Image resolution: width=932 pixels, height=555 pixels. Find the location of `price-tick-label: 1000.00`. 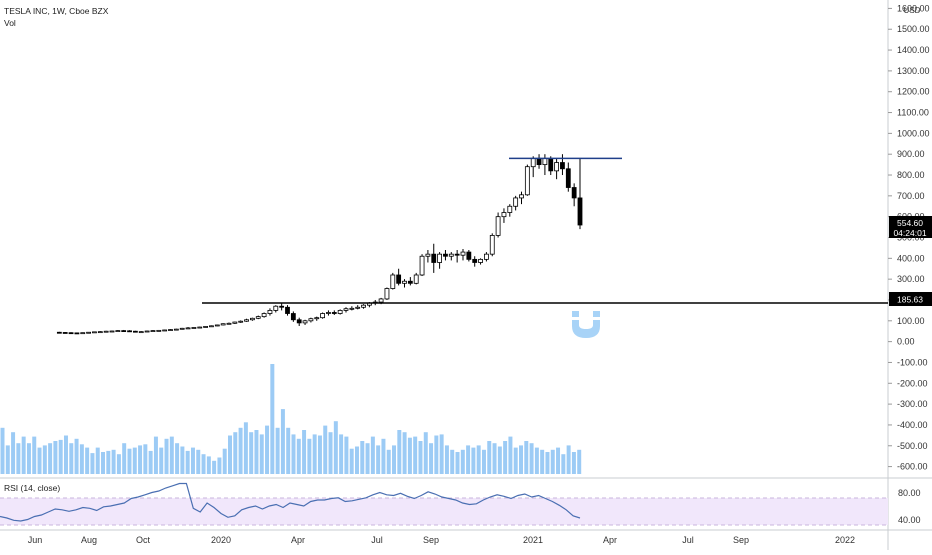

price-tick-label: 1000.00 is located at coordinates (913, 133).